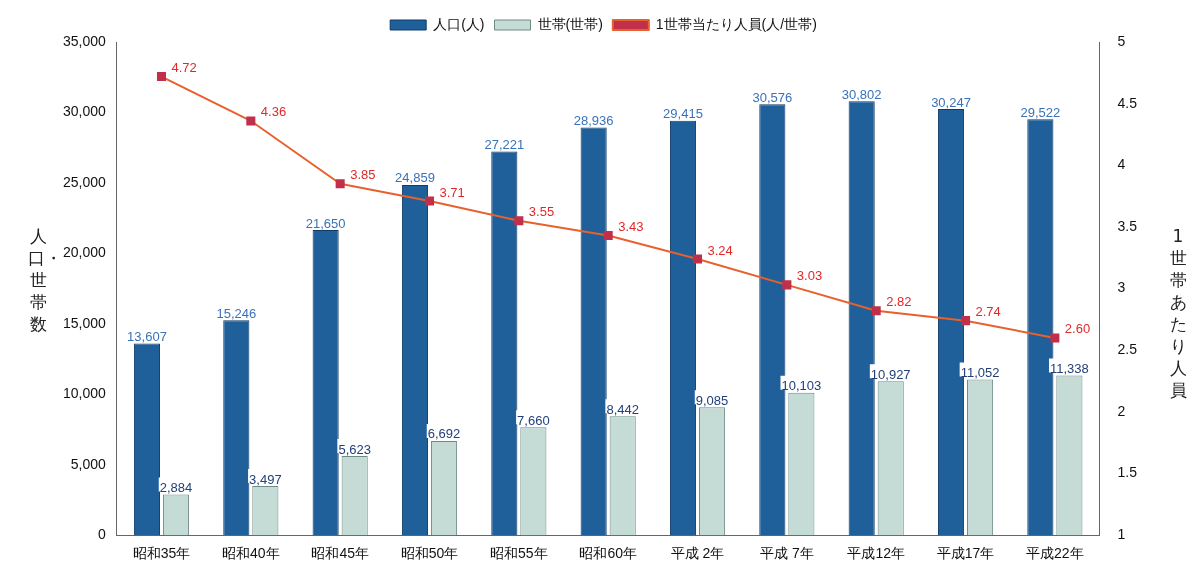 The width and height of the screenshot is (1202, 570). Describe the element at coordinates (787, 553) in the screenshot. I see `x-tick-label: 平成 7年` at that location.